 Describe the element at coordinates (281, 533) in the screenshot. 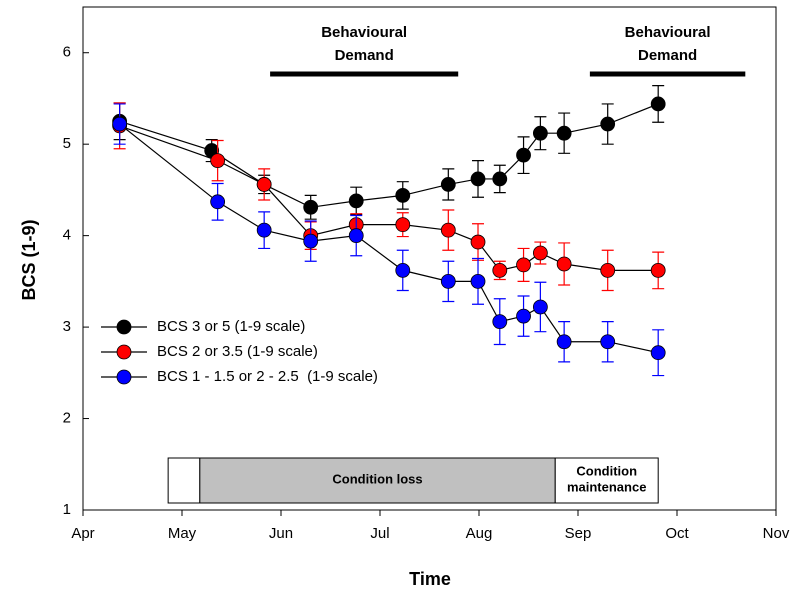

I see `x-tick-label: Jun` at that location.